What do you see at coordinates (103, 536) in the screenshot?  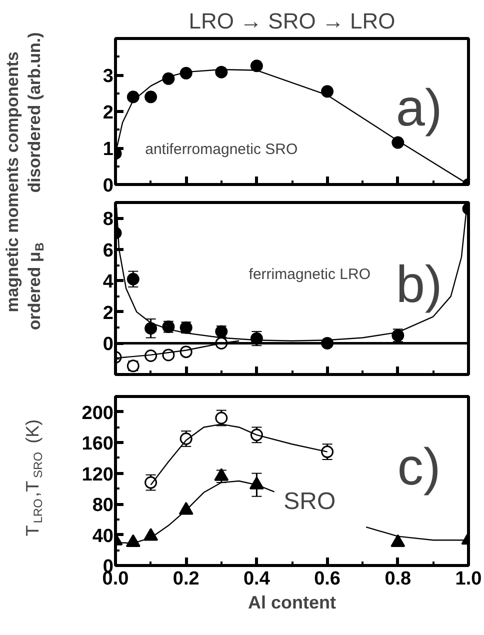 I see `y-tick-label: 40` at bounding box center [103, 536].